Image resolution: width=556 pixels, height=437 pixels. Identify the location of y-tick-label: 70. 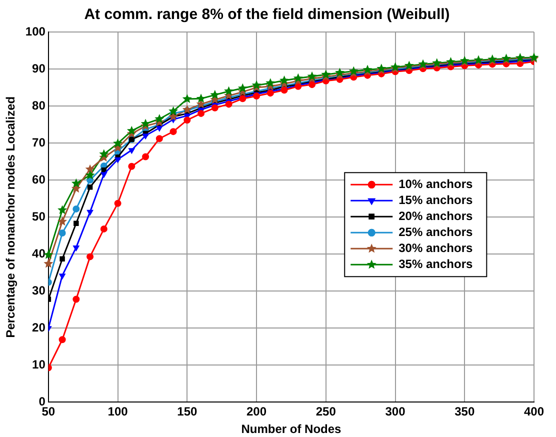
(39, 142).